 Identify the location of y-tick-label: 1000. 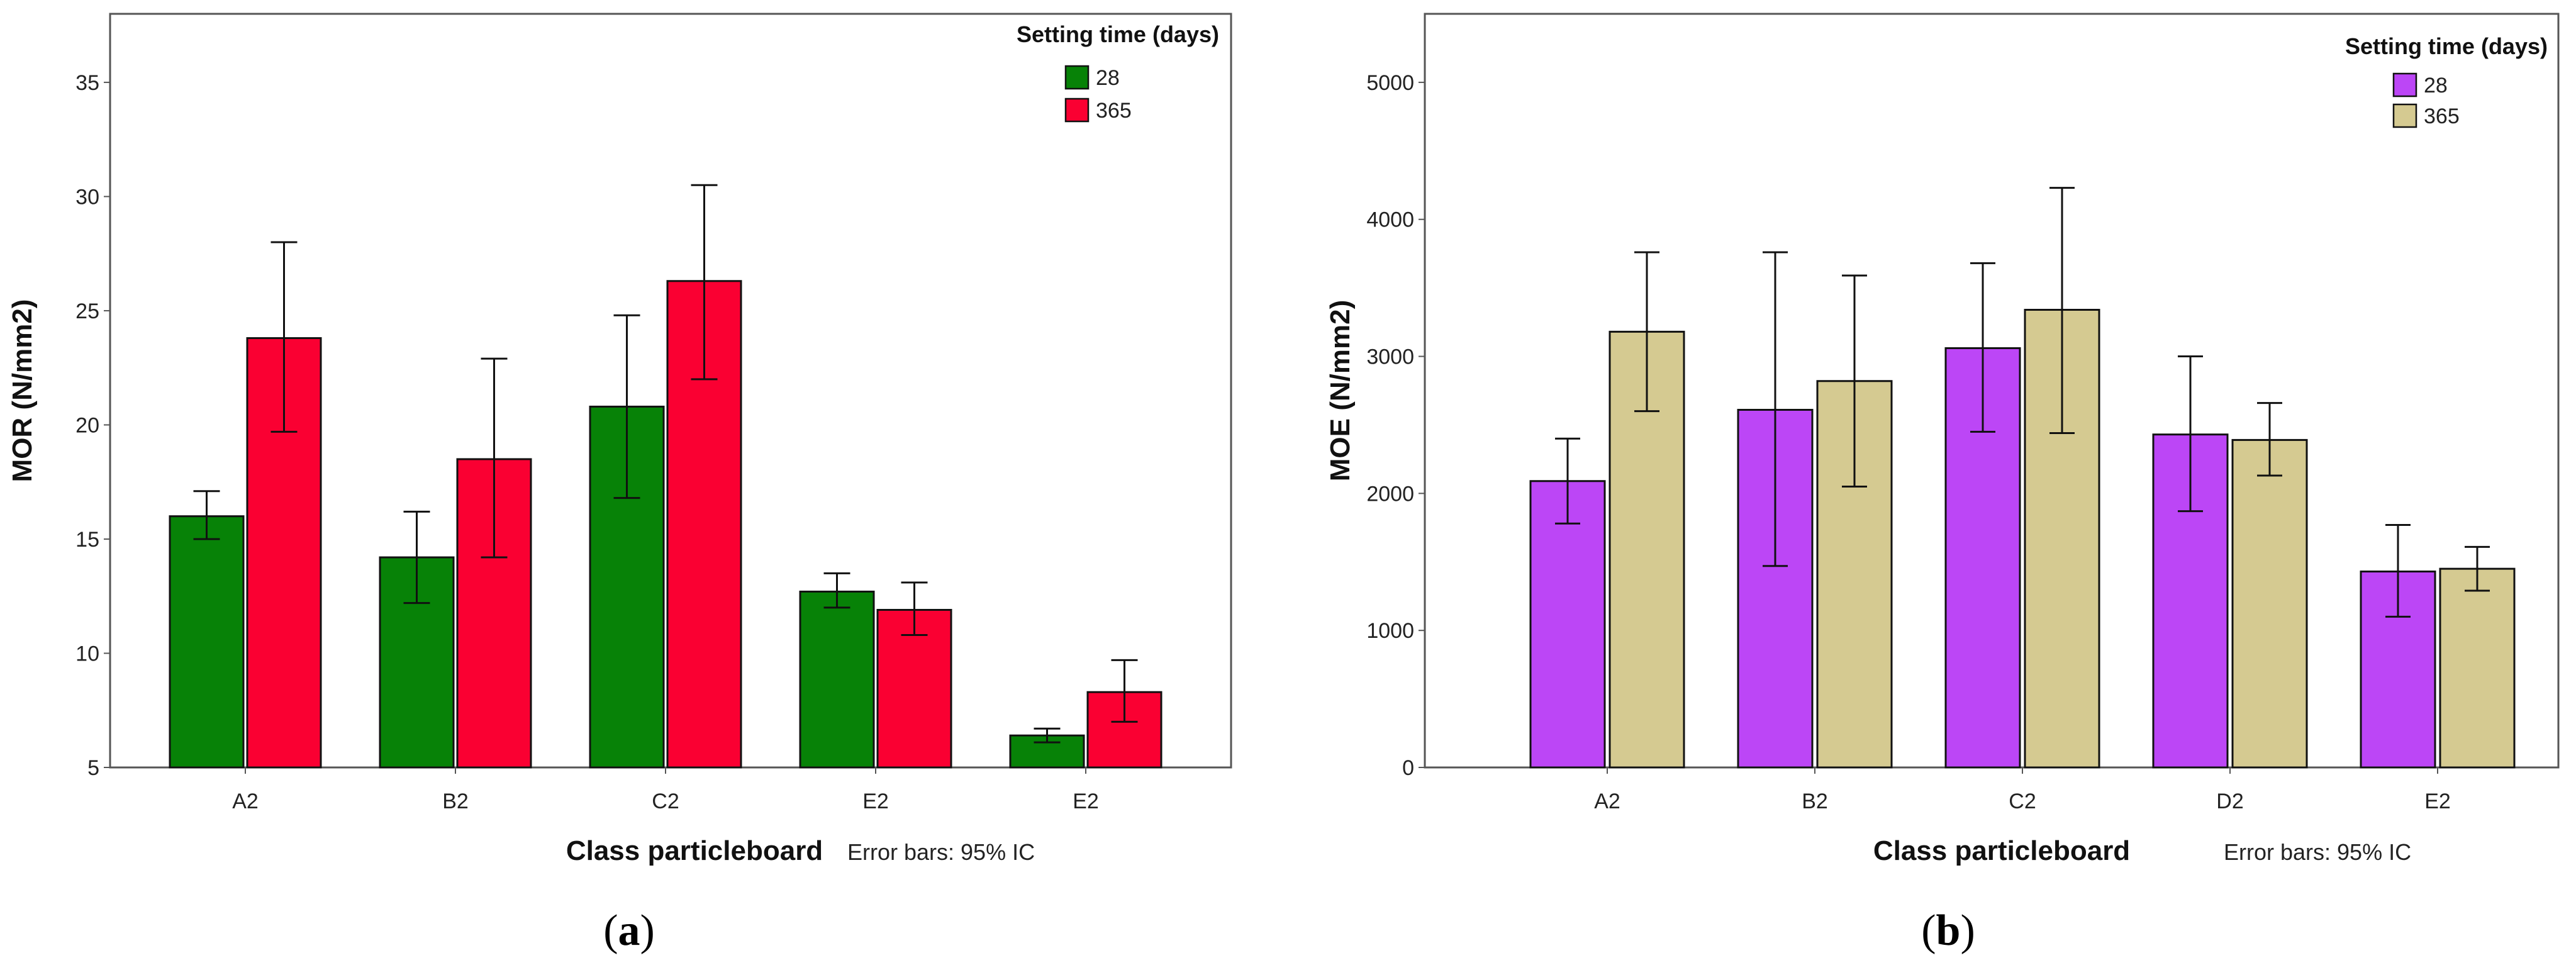
(1390, 631).